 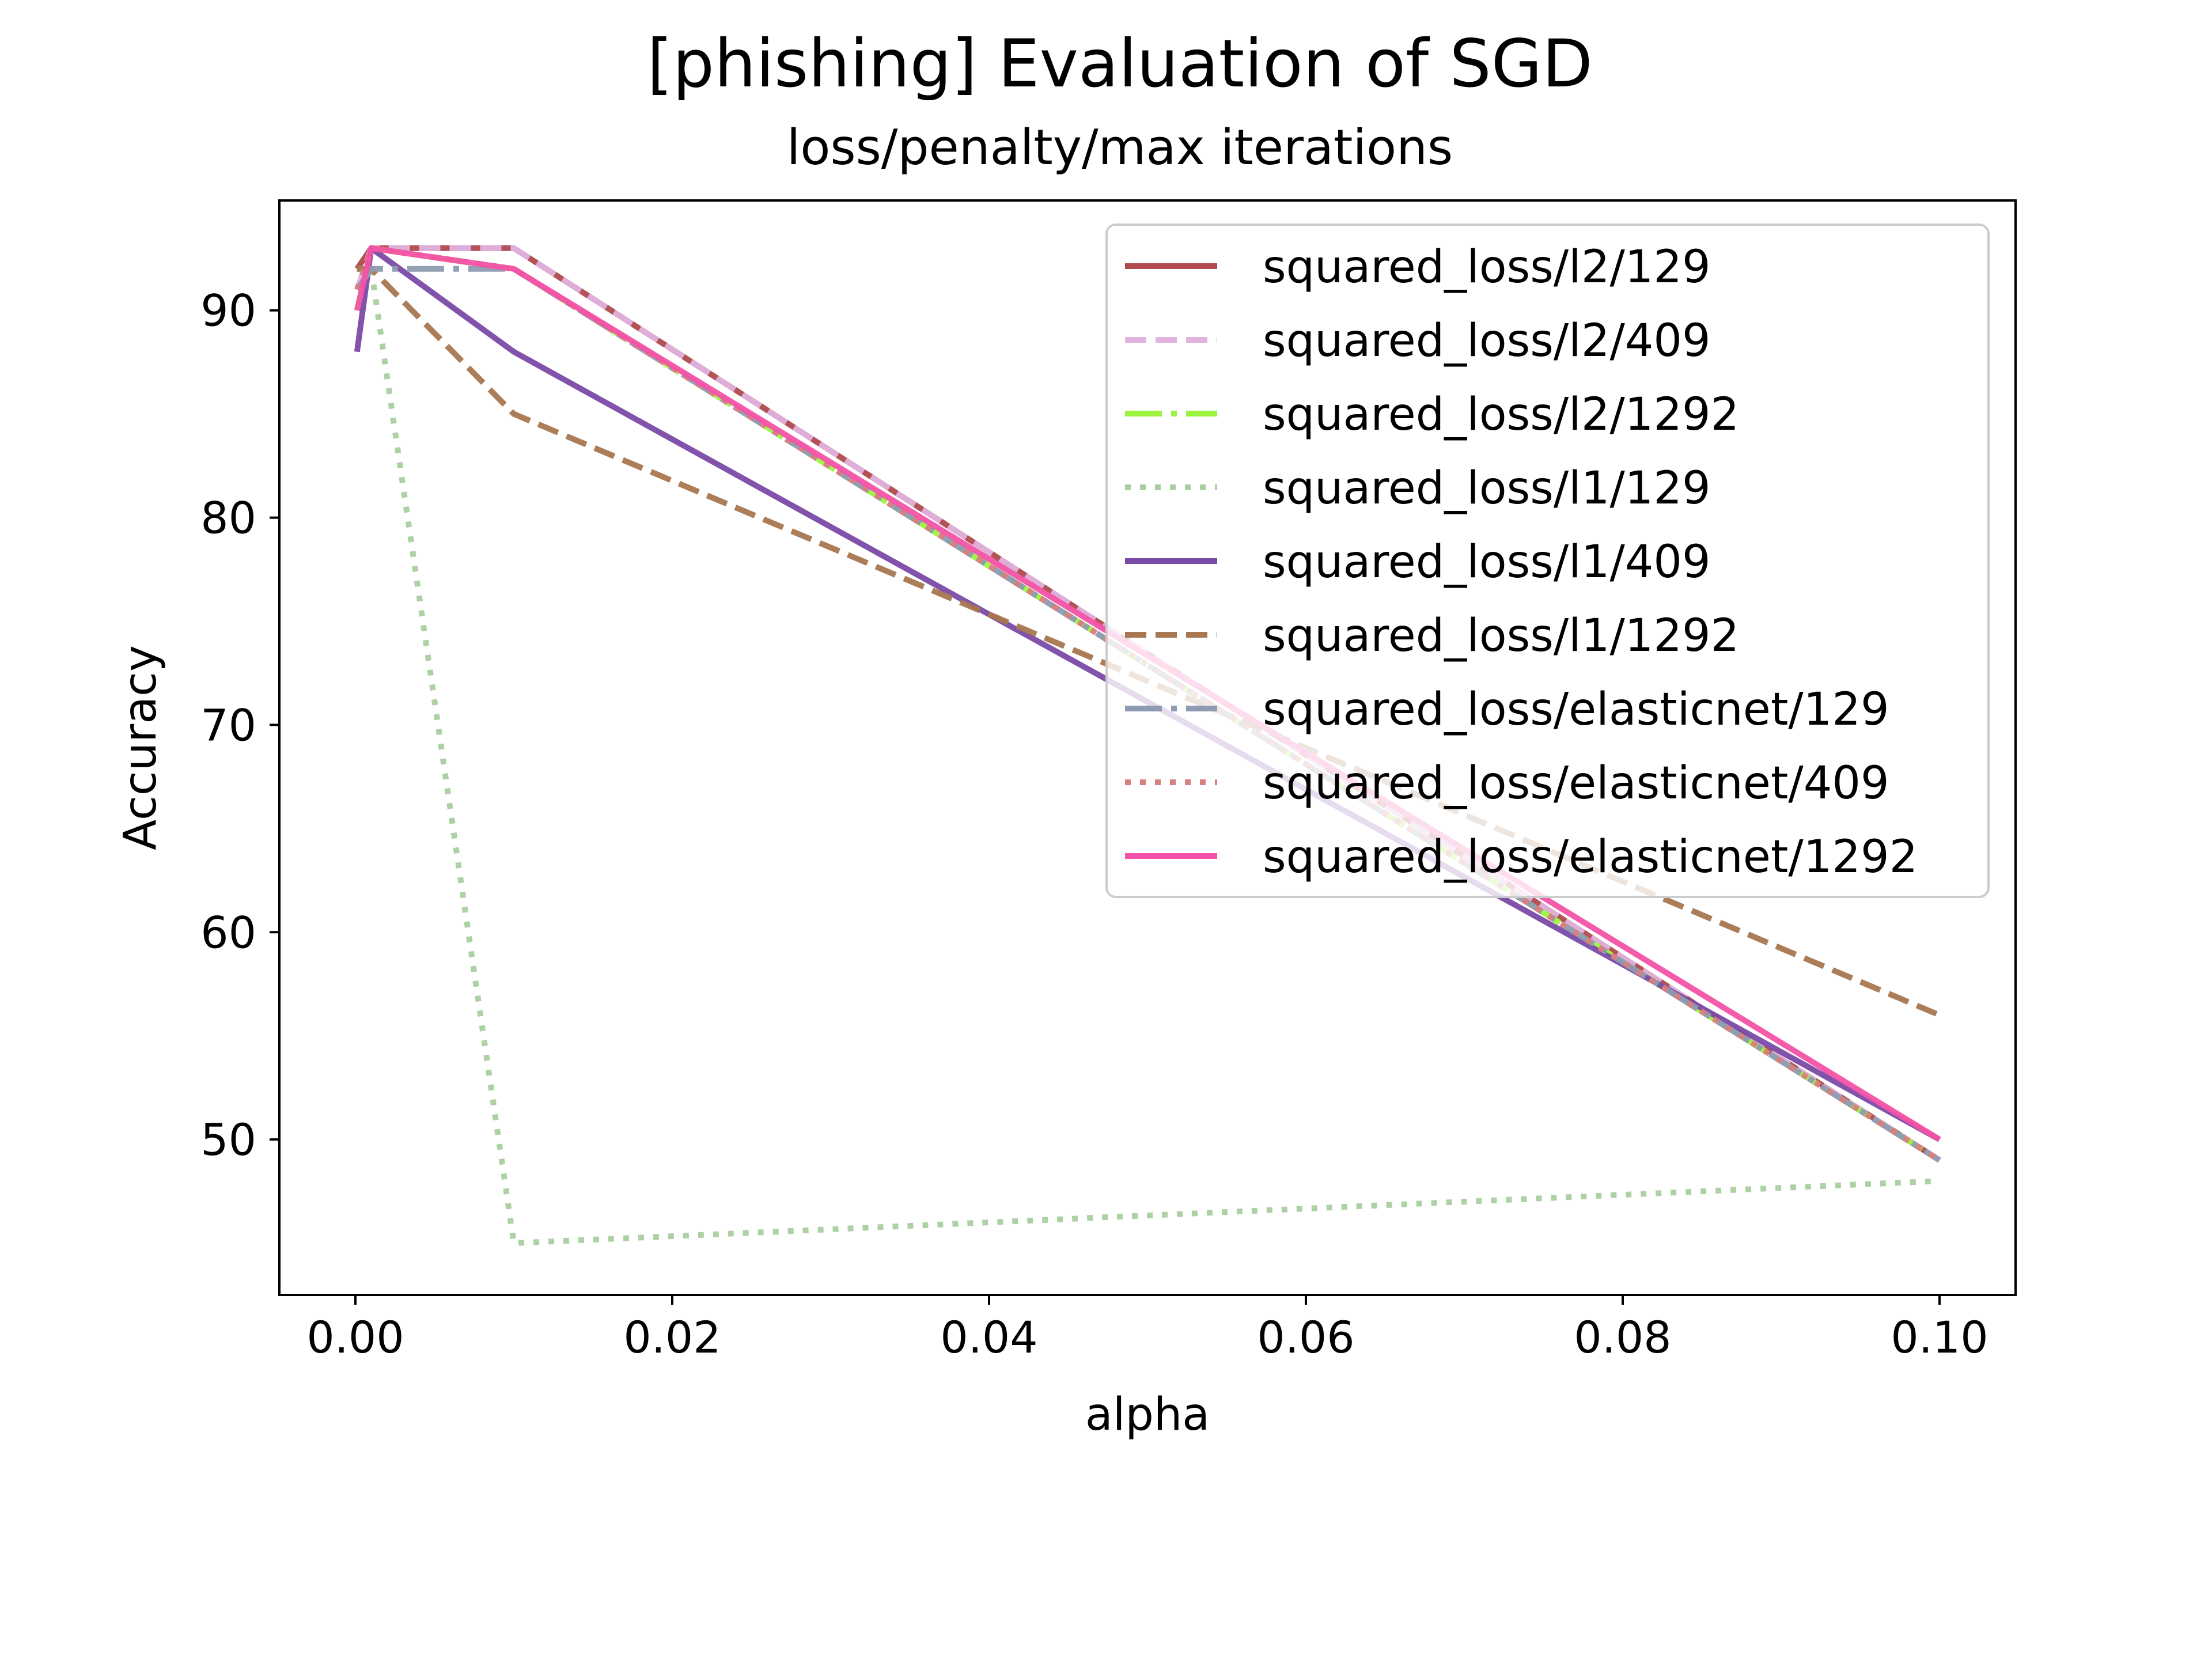 I want to click on y-tick-label: 60, so click(x=228, y=932).